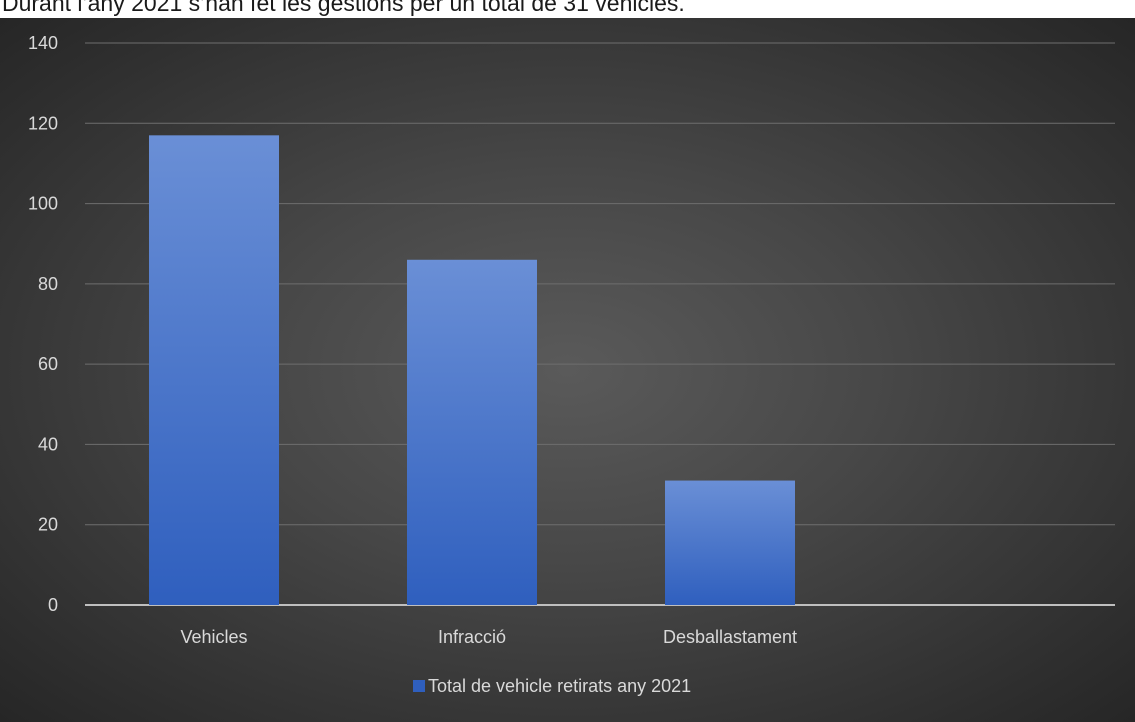  Describe the element at coordinates (48, 444) in the screenshot. I see `y-tick-label: 40` at that location.